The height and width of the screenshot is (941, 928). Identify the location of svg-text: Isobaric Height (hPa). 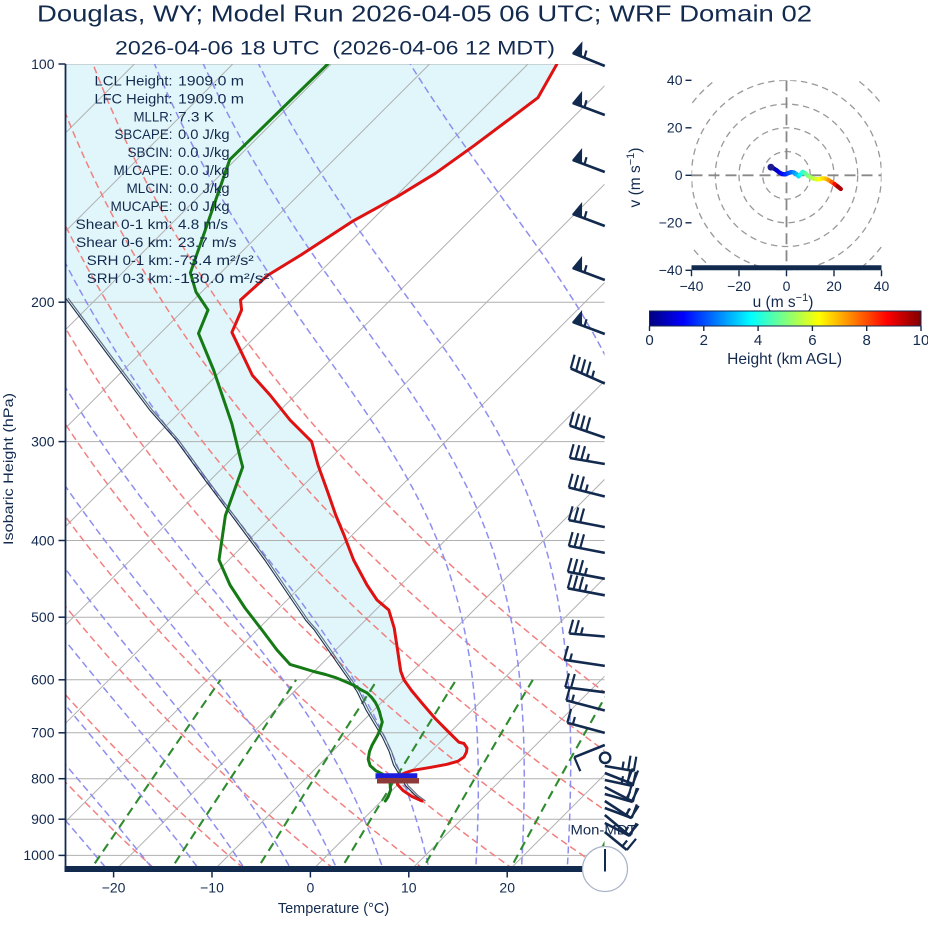
(8, 469).